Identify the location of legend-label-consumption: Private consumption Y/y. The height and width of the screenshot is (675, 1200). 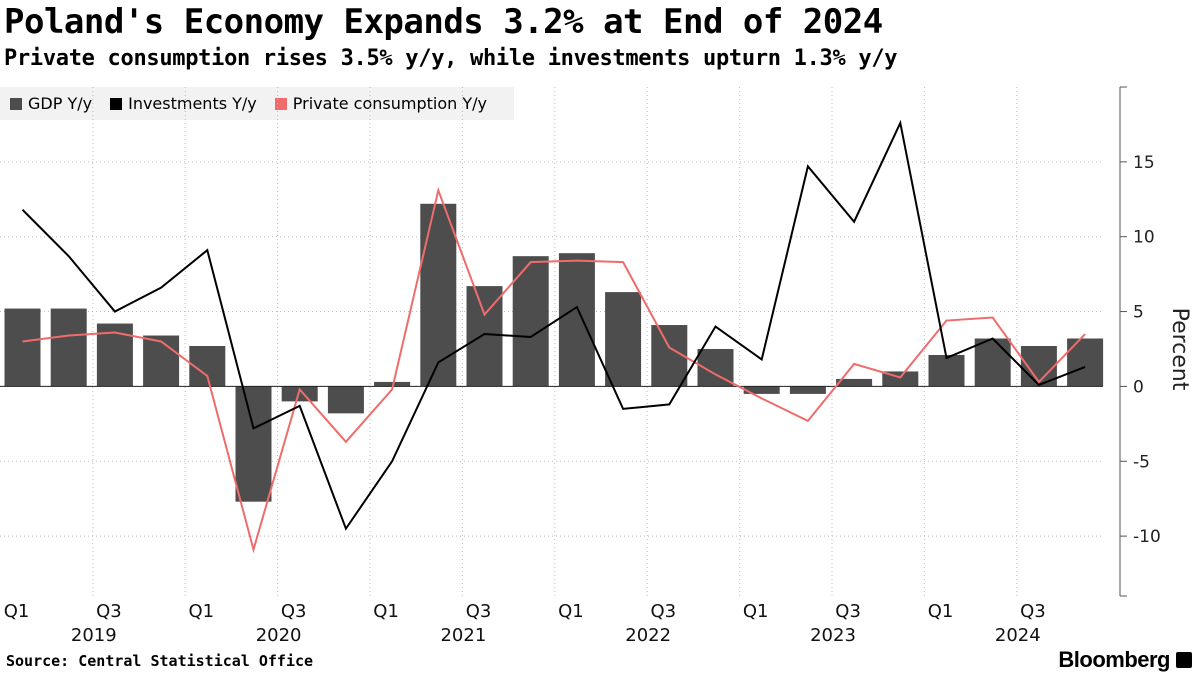
(389, 103).